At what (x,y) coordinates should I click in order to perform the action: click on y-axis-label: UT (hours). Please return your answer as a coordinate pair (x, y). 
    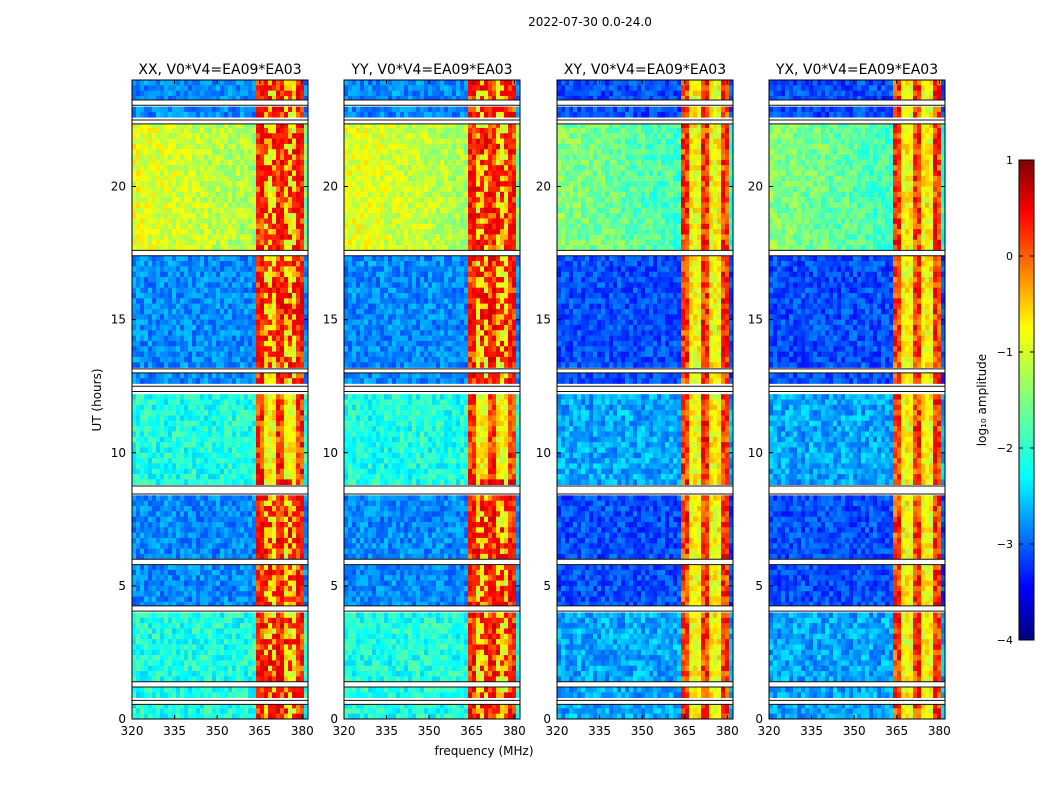
    Looking at the image, I should click on (97, 399).